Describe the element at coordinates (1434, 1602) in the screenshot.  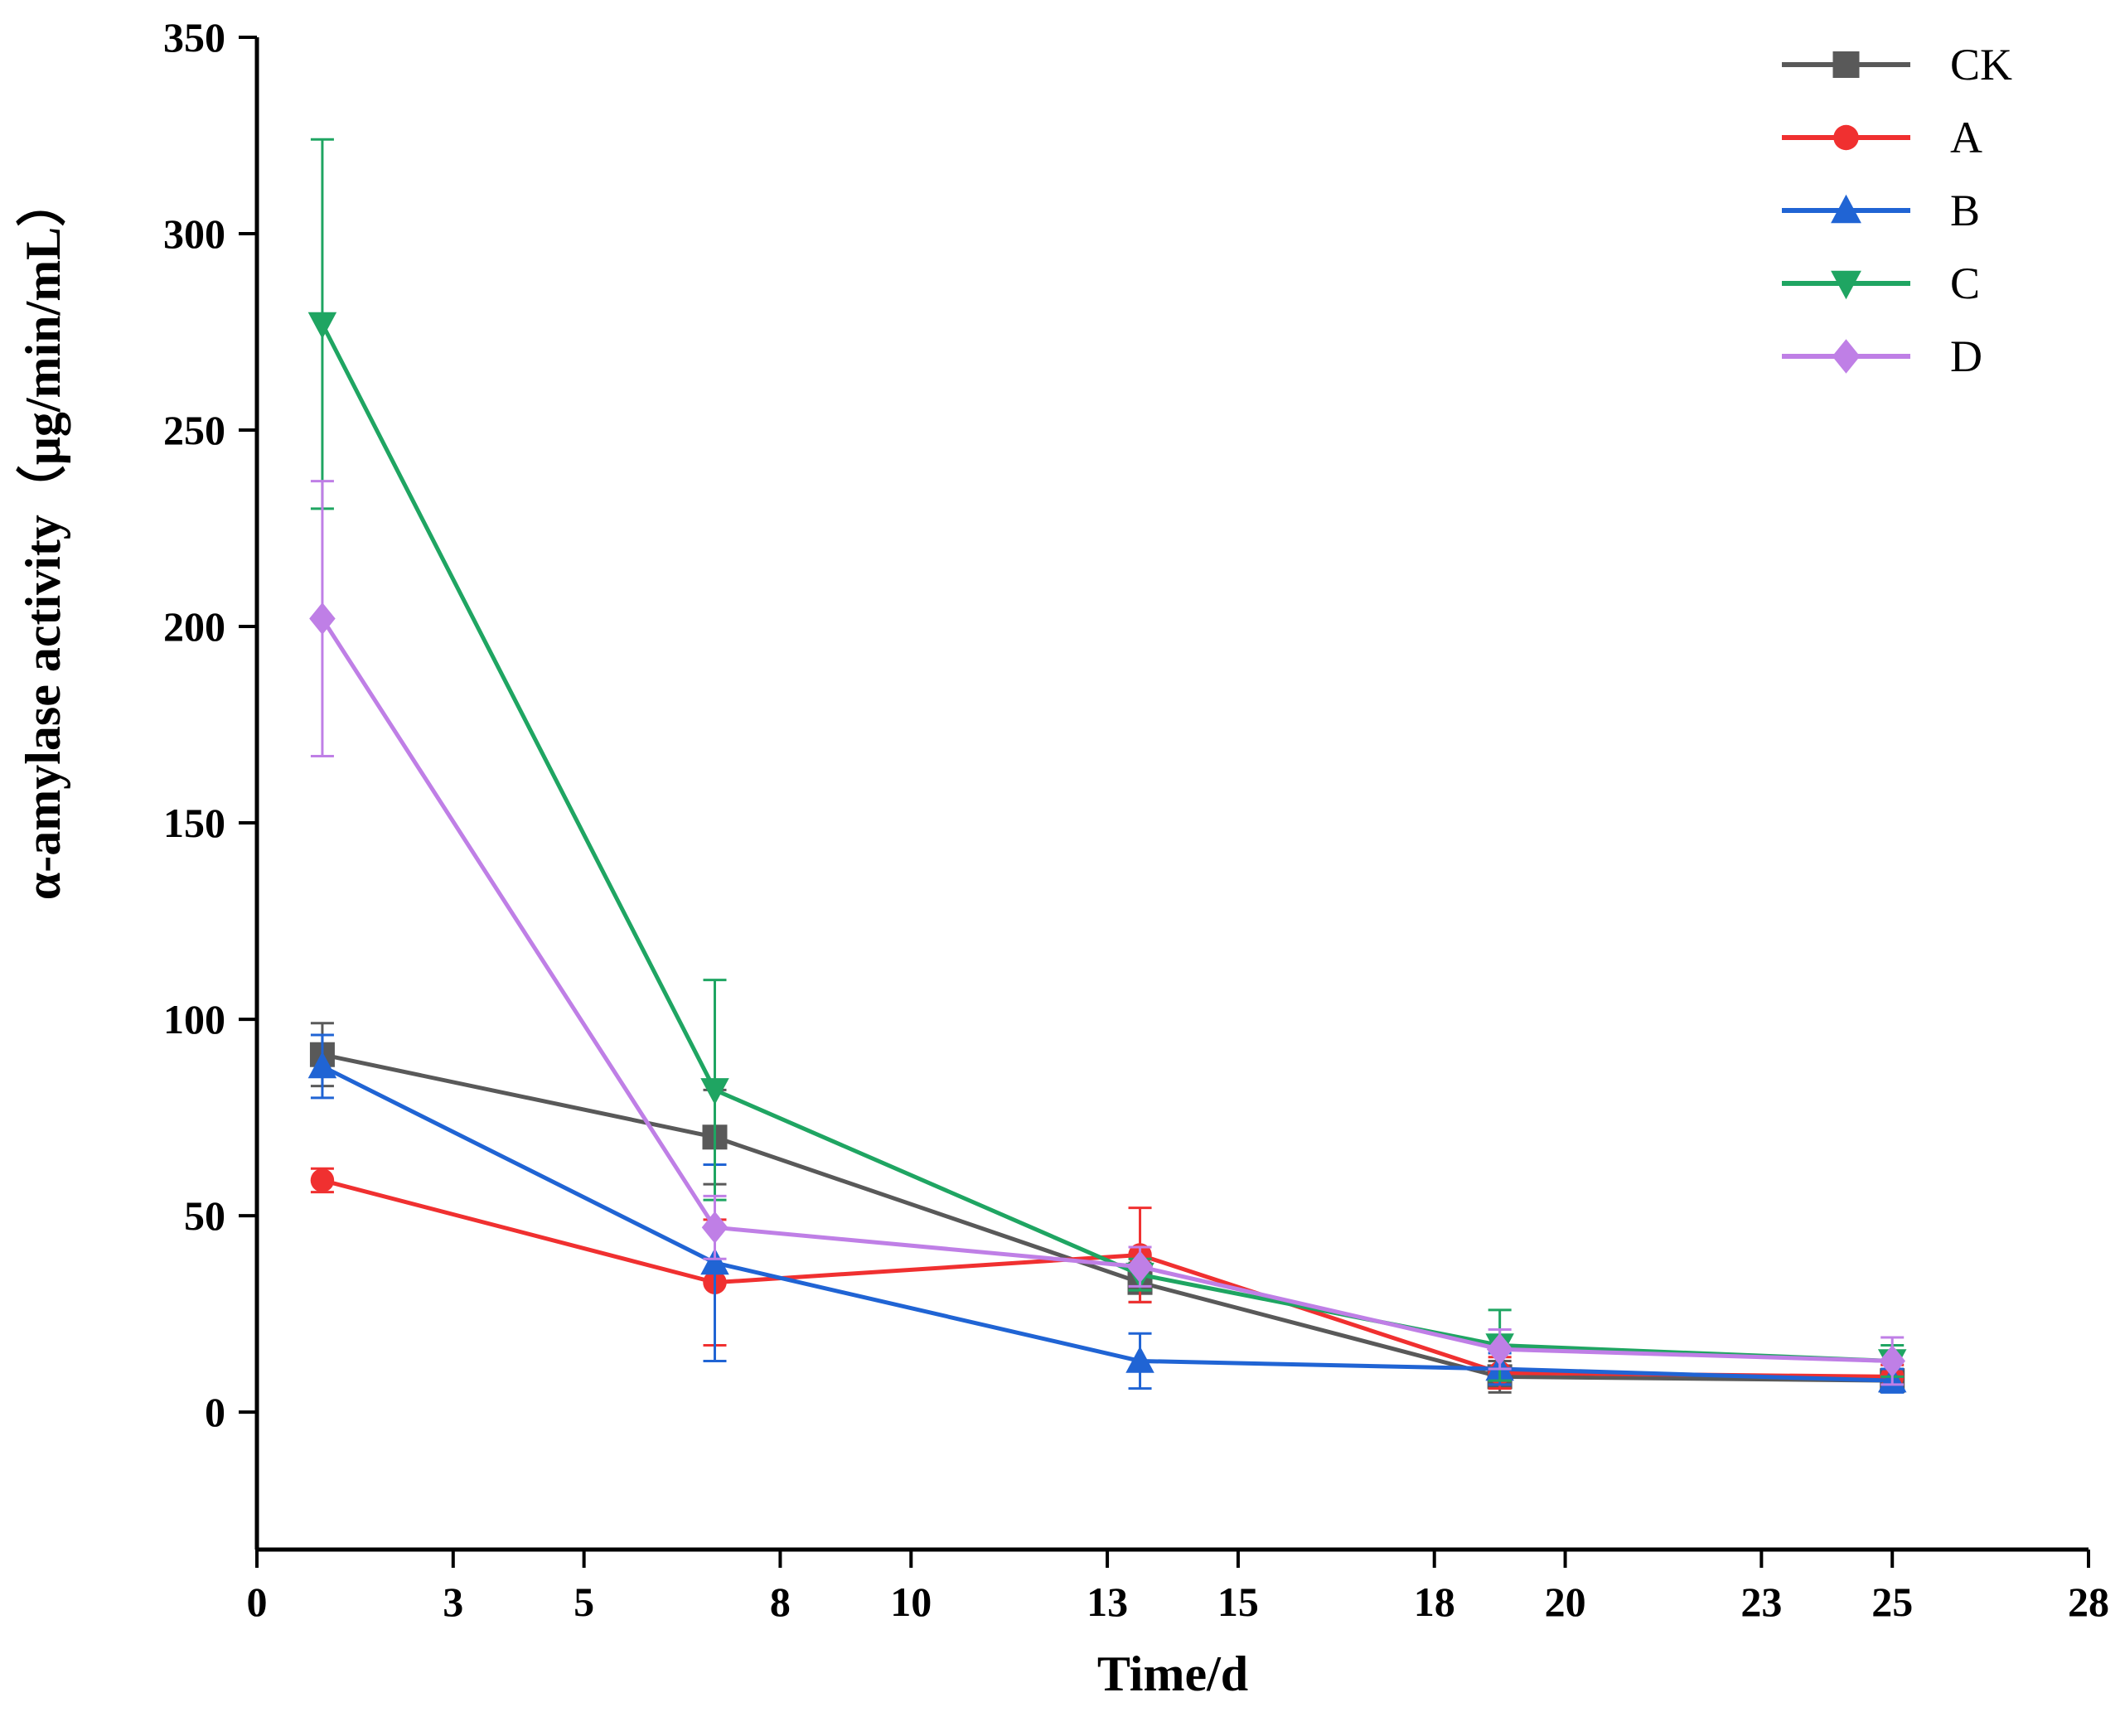
I see `x-tick-label: 18` at that location.